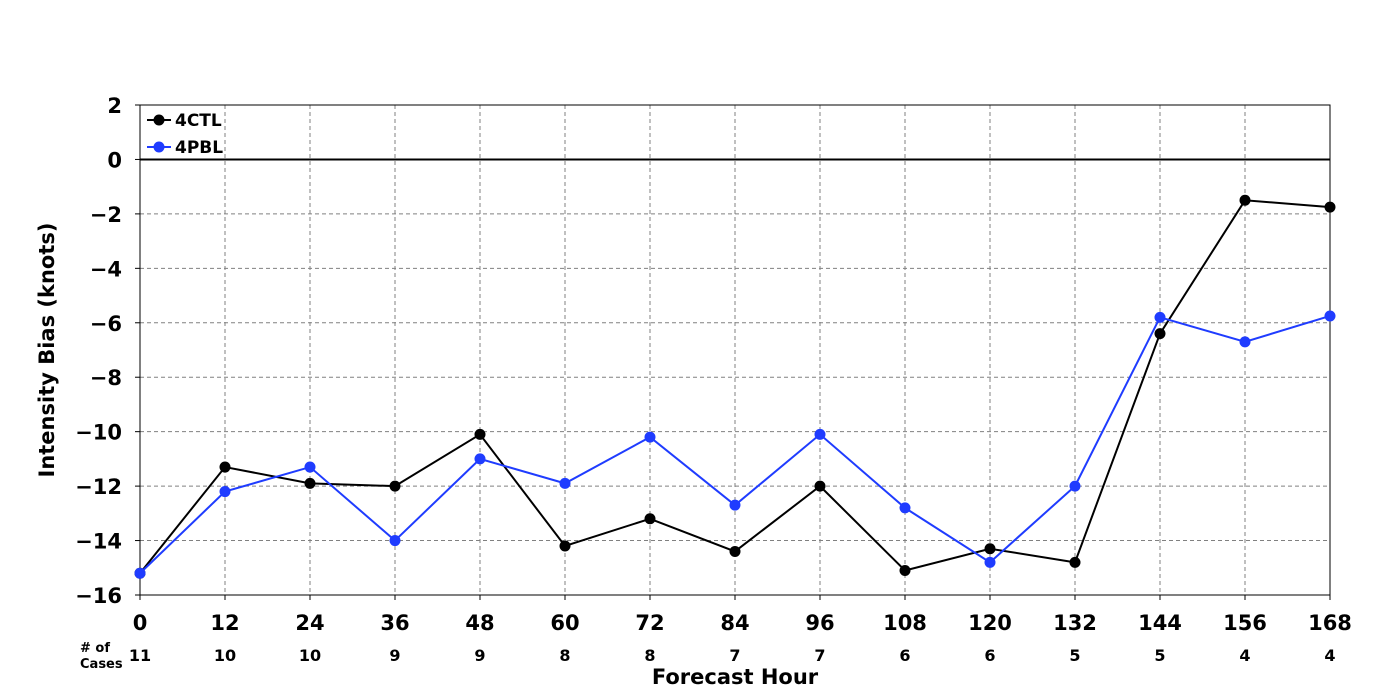 This screenshot has height=700, width=1400. I want to click on cases-title-line2: Cases, so click(101, 664).